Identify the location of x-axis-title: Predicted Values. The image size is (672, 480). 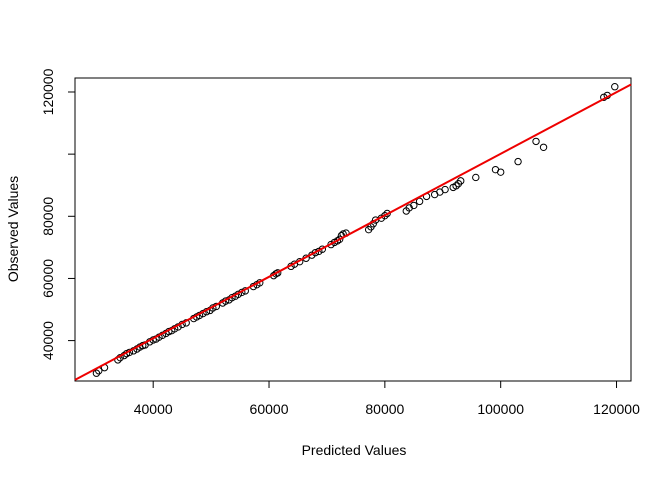
(354, 450).